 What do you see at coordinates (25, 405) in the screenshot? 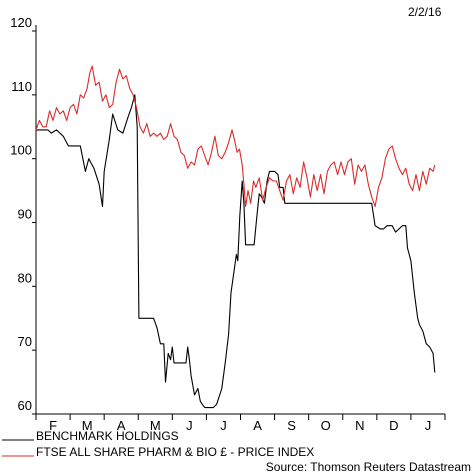
I see `y-tick-label: 60` at bounding box center [25, 405].